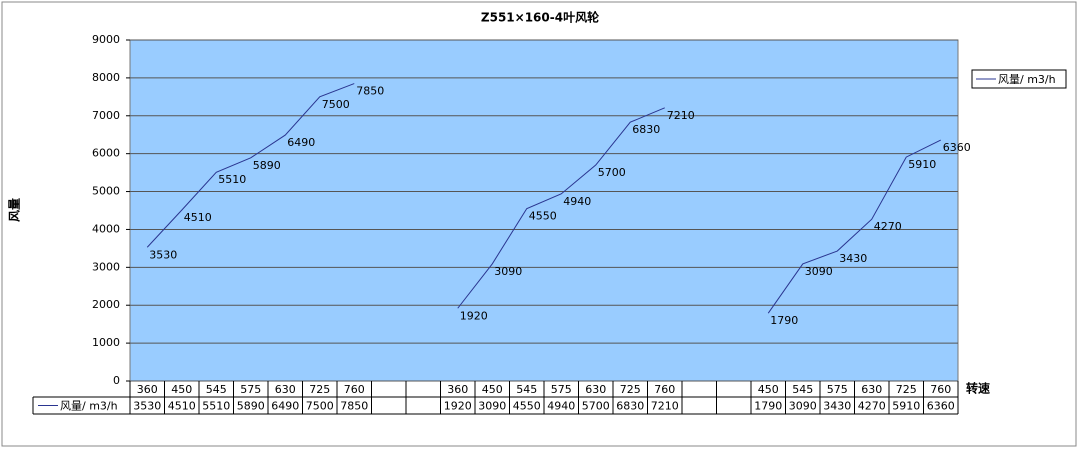 The height and width of the screenshot is (459, 1080). Describe the element at coordinates (15, 210) in the screenshot. I see `y-axis-title: 风量` at that location.